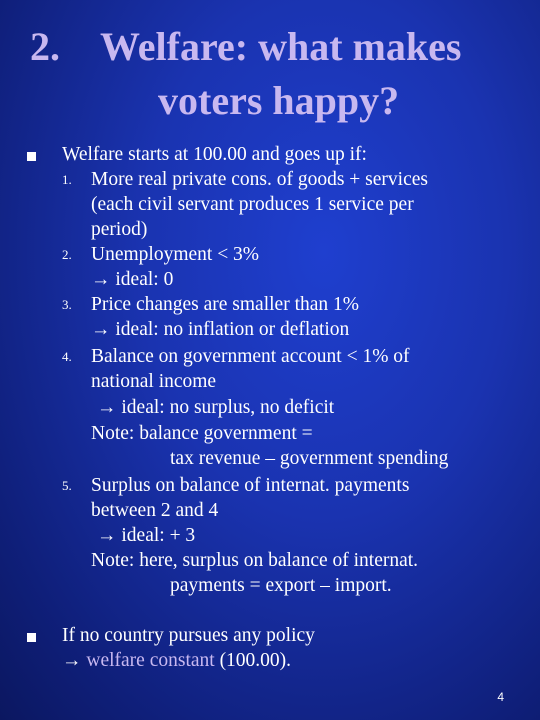 The height and width of the screenshot is (720, 540). Describe the element at coordinates (132, 279) in the screenshot. I see `list-item-line: → ideal: 0` at that location.